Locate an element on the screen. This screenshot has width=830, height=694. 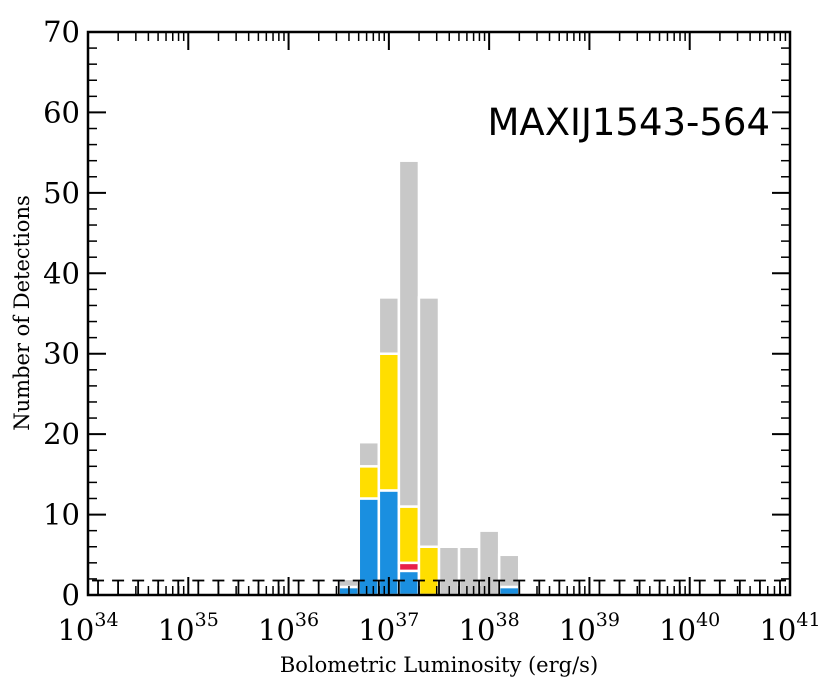
x-axis-title: Bolometric Luminosity (erg/s) is located at coordinates (439, 665).